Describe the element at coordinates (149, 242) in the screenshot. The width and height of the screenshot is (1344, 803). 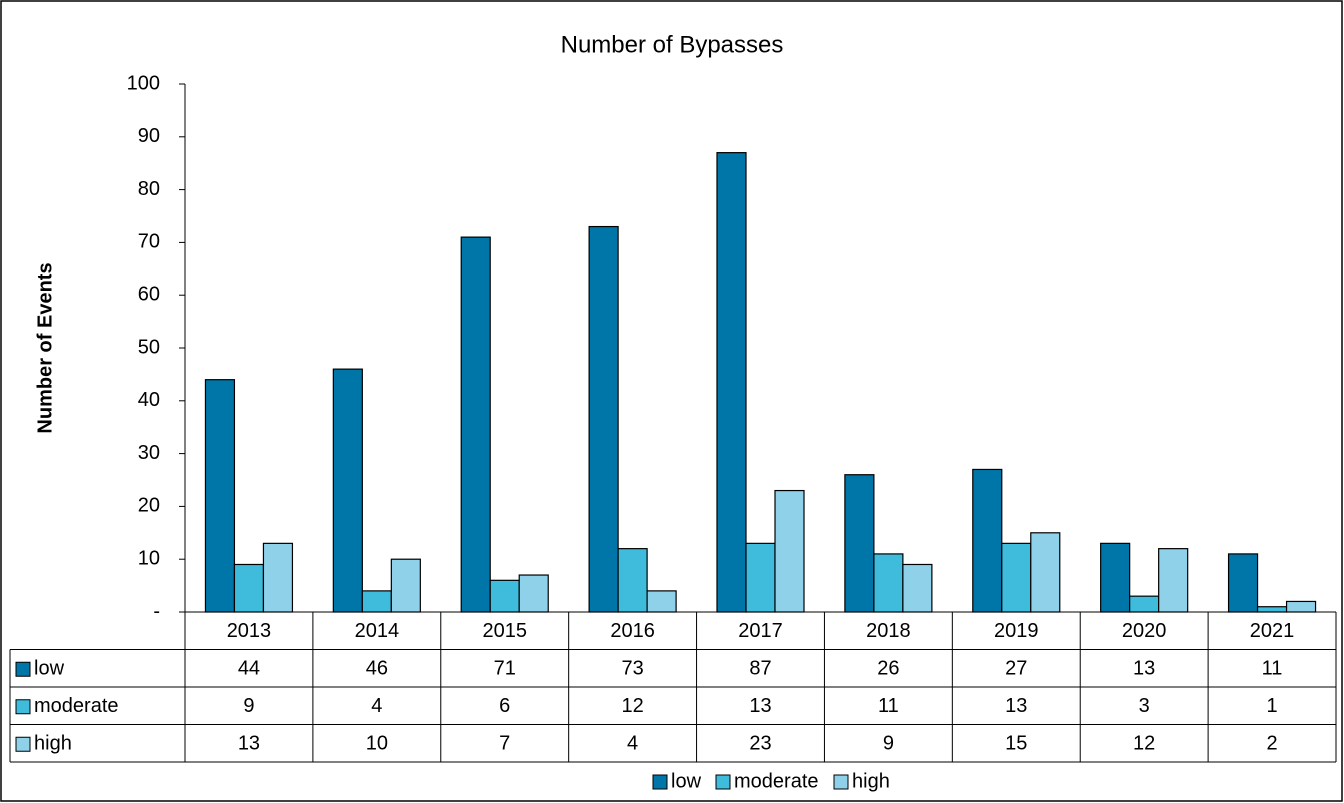
I see `y-tick-label: 70` at that location.